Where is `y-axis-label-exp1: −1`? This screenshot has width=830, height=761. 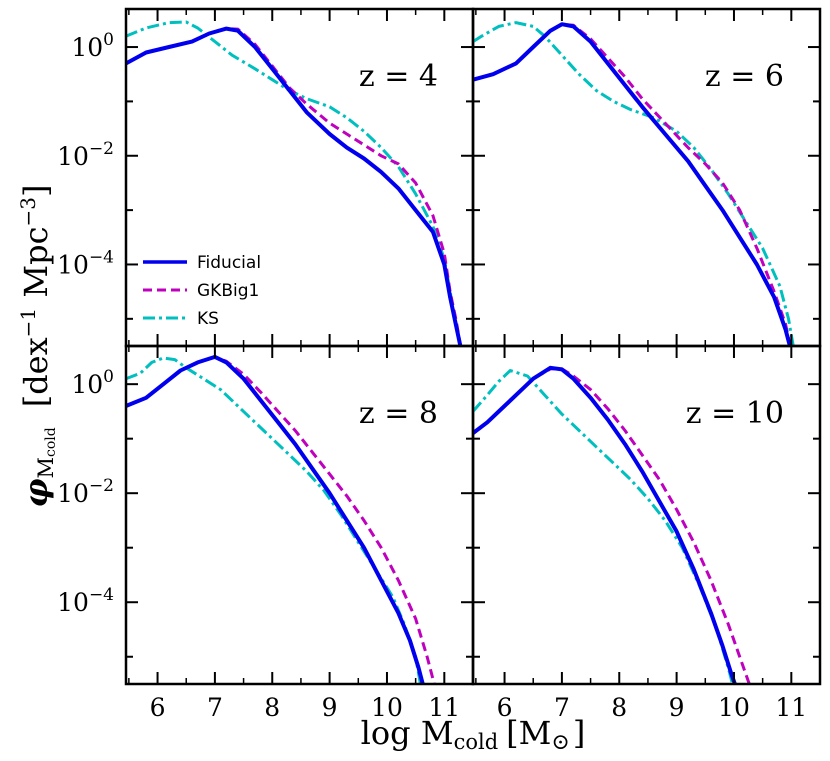 y-axis-label-exp1: −1 is located at coordinates (28, 322).